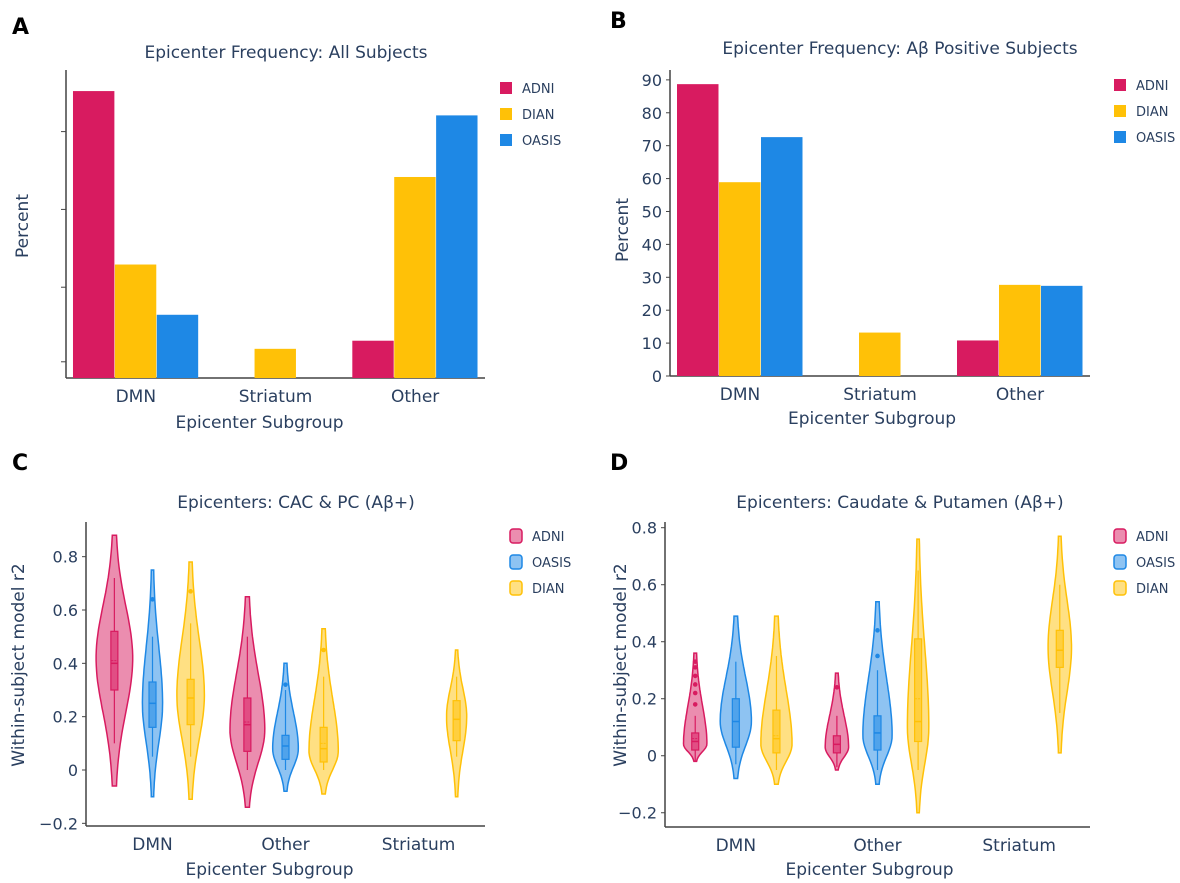  What do you see at coordinates (296, 503) in the screenshot?
I see `chart-title: Epicenters: CAC & PC (Aβ+)` at bounding box center [296, 503].